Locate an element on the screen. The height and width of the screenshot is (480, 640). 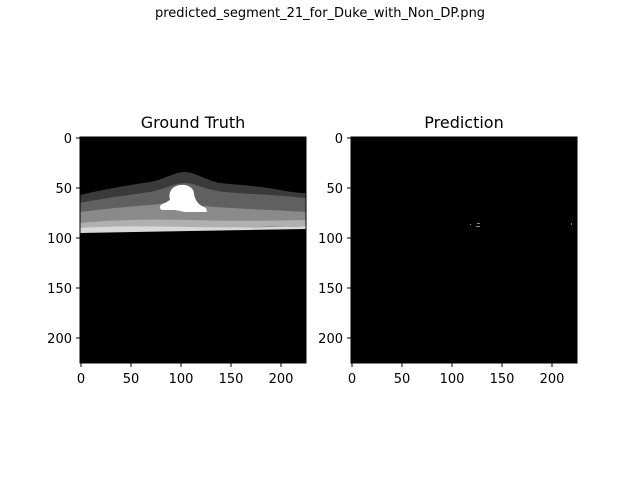
gt-y-tick-label: 100 is located at coordinates (59, 239).